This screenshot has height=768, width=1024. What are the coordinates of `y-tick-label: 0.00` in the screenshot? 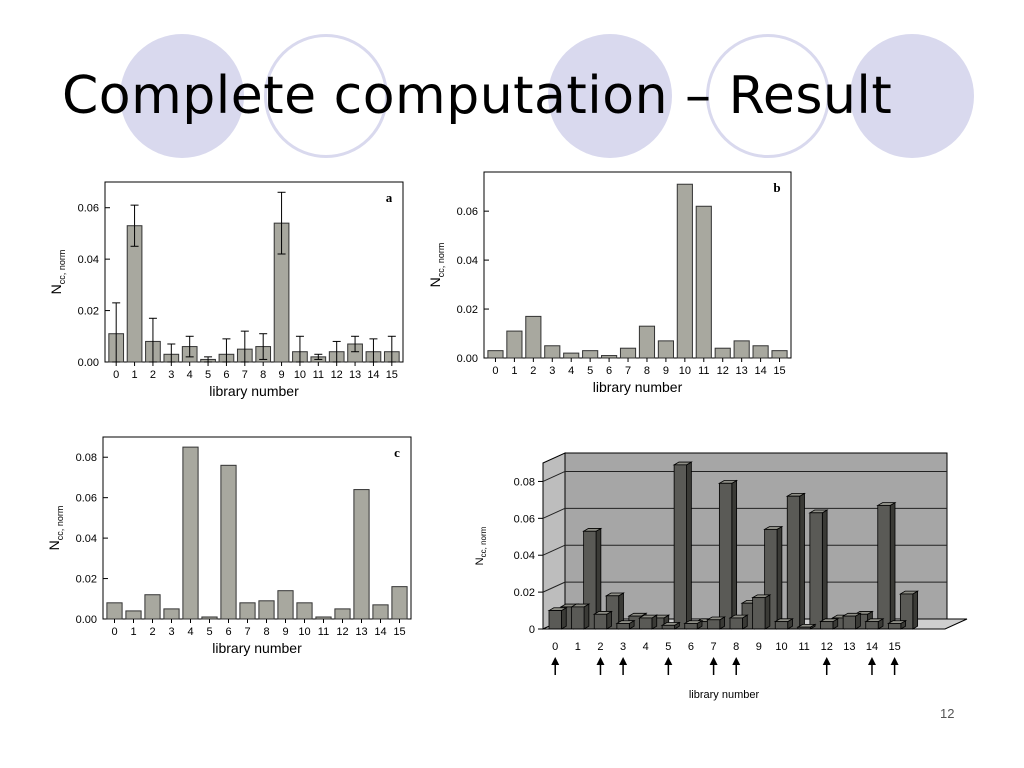 It's located at (467, 359).